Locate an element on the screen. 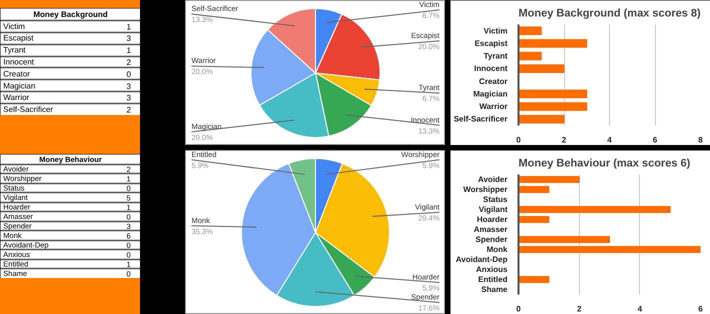 This screenshot has height=314, width=710. y-tick-label: Status is located at coordinates (495, 199).